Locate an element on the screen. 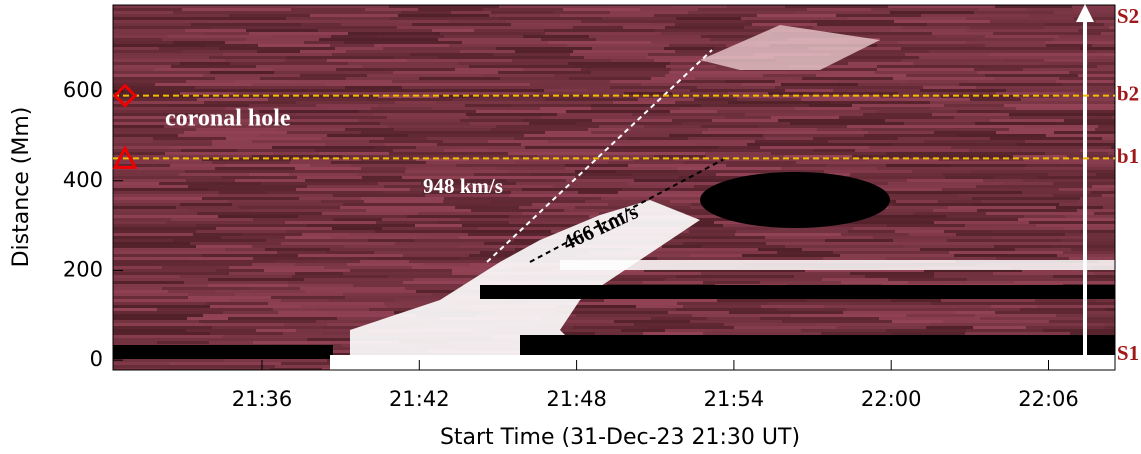 Image resolution: width=1141 pixels, height=454 pixels. x-tick-label: 21:48 is located at coordinates (576, 399).